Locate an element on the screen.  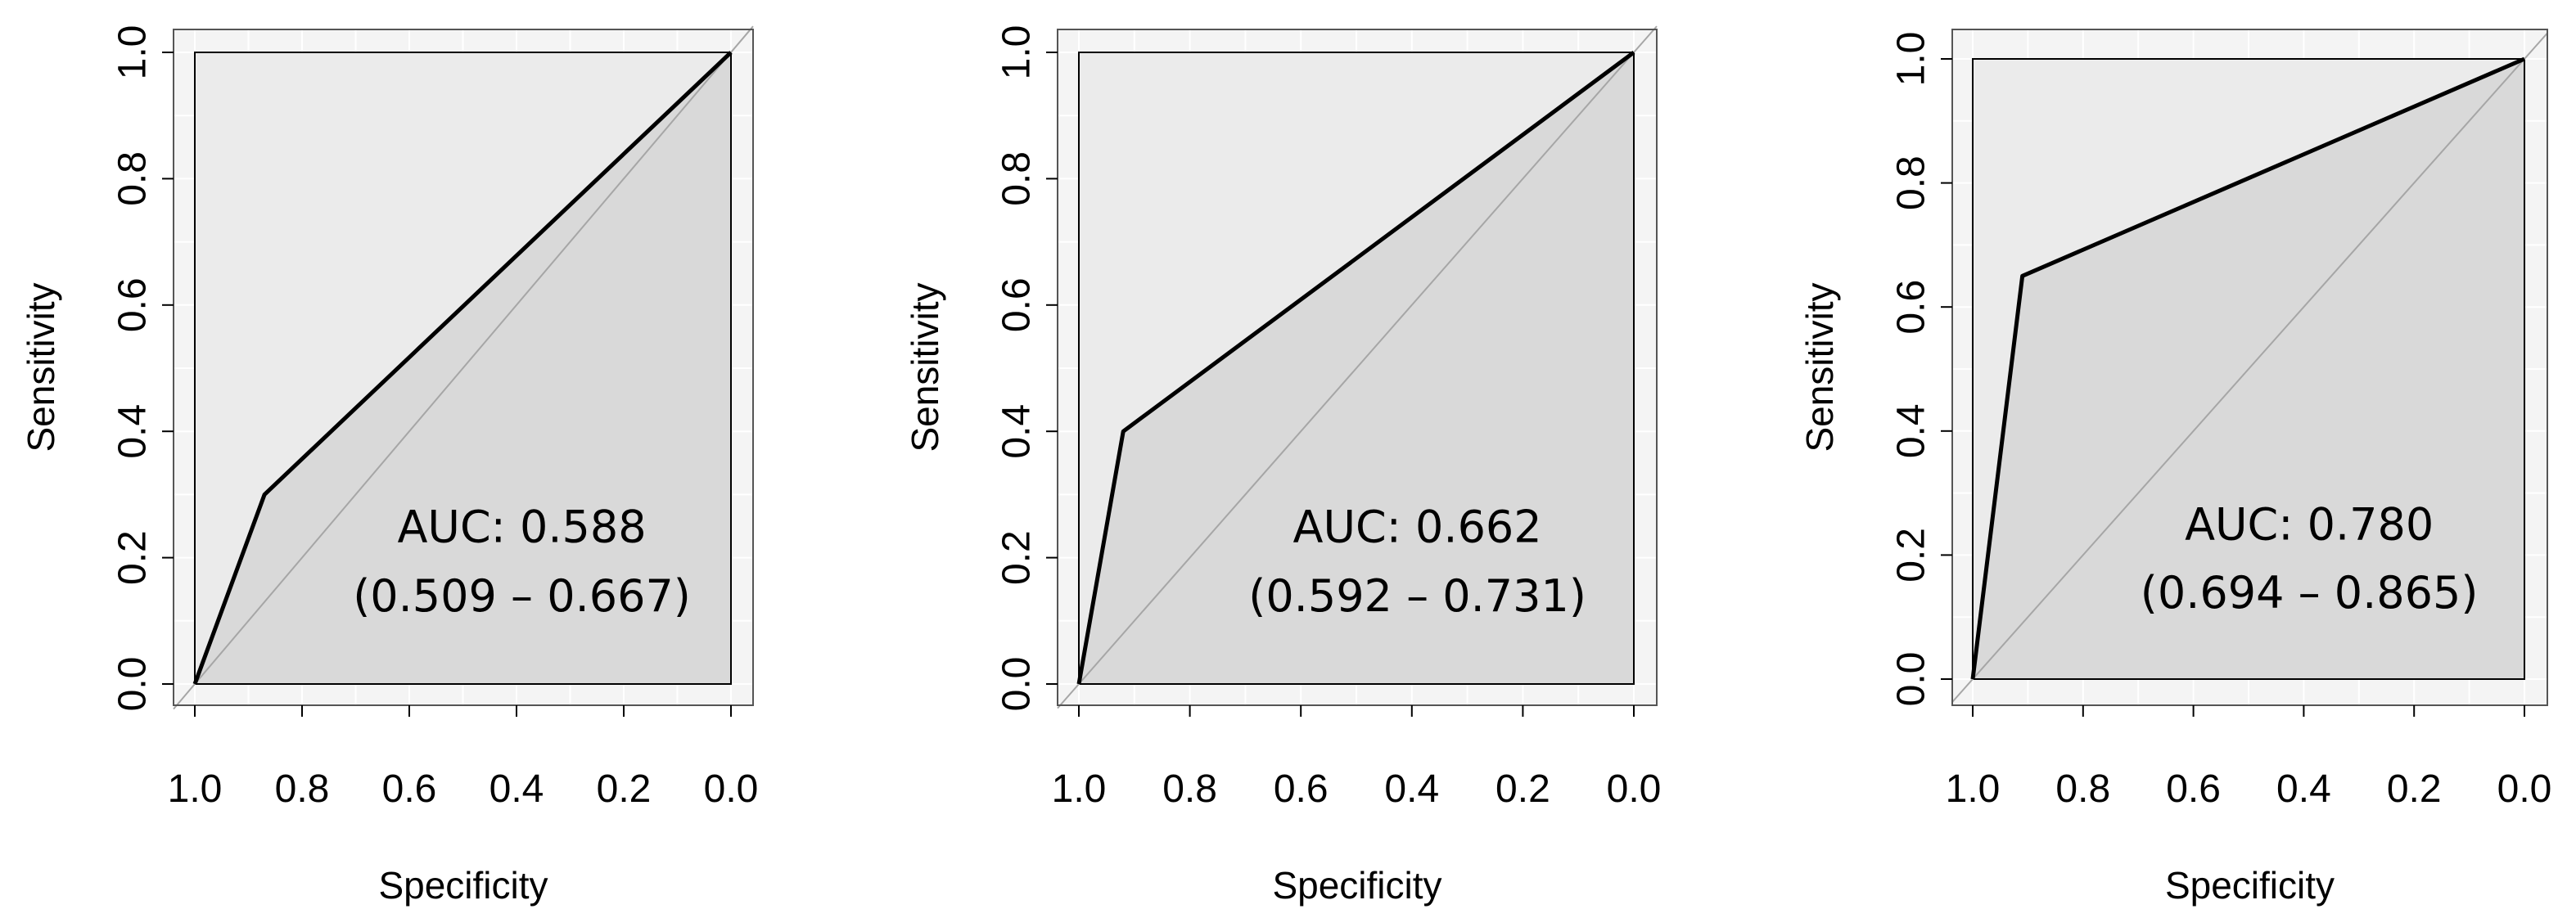
auc-label: AUC: 0.780 is located at coordinates (2309, 524).